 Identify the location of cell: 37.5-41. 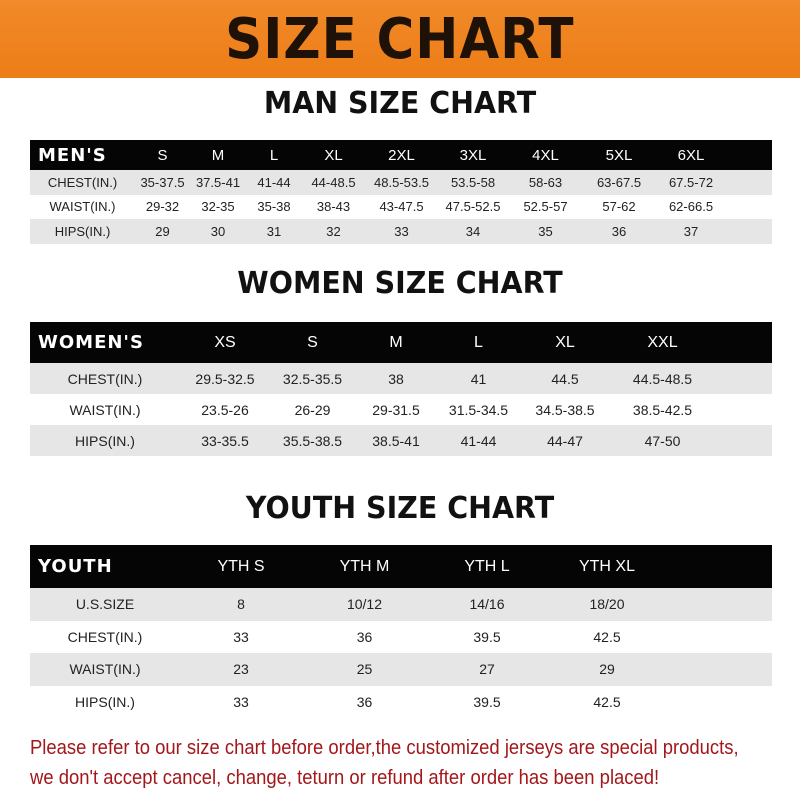
(218, 182).